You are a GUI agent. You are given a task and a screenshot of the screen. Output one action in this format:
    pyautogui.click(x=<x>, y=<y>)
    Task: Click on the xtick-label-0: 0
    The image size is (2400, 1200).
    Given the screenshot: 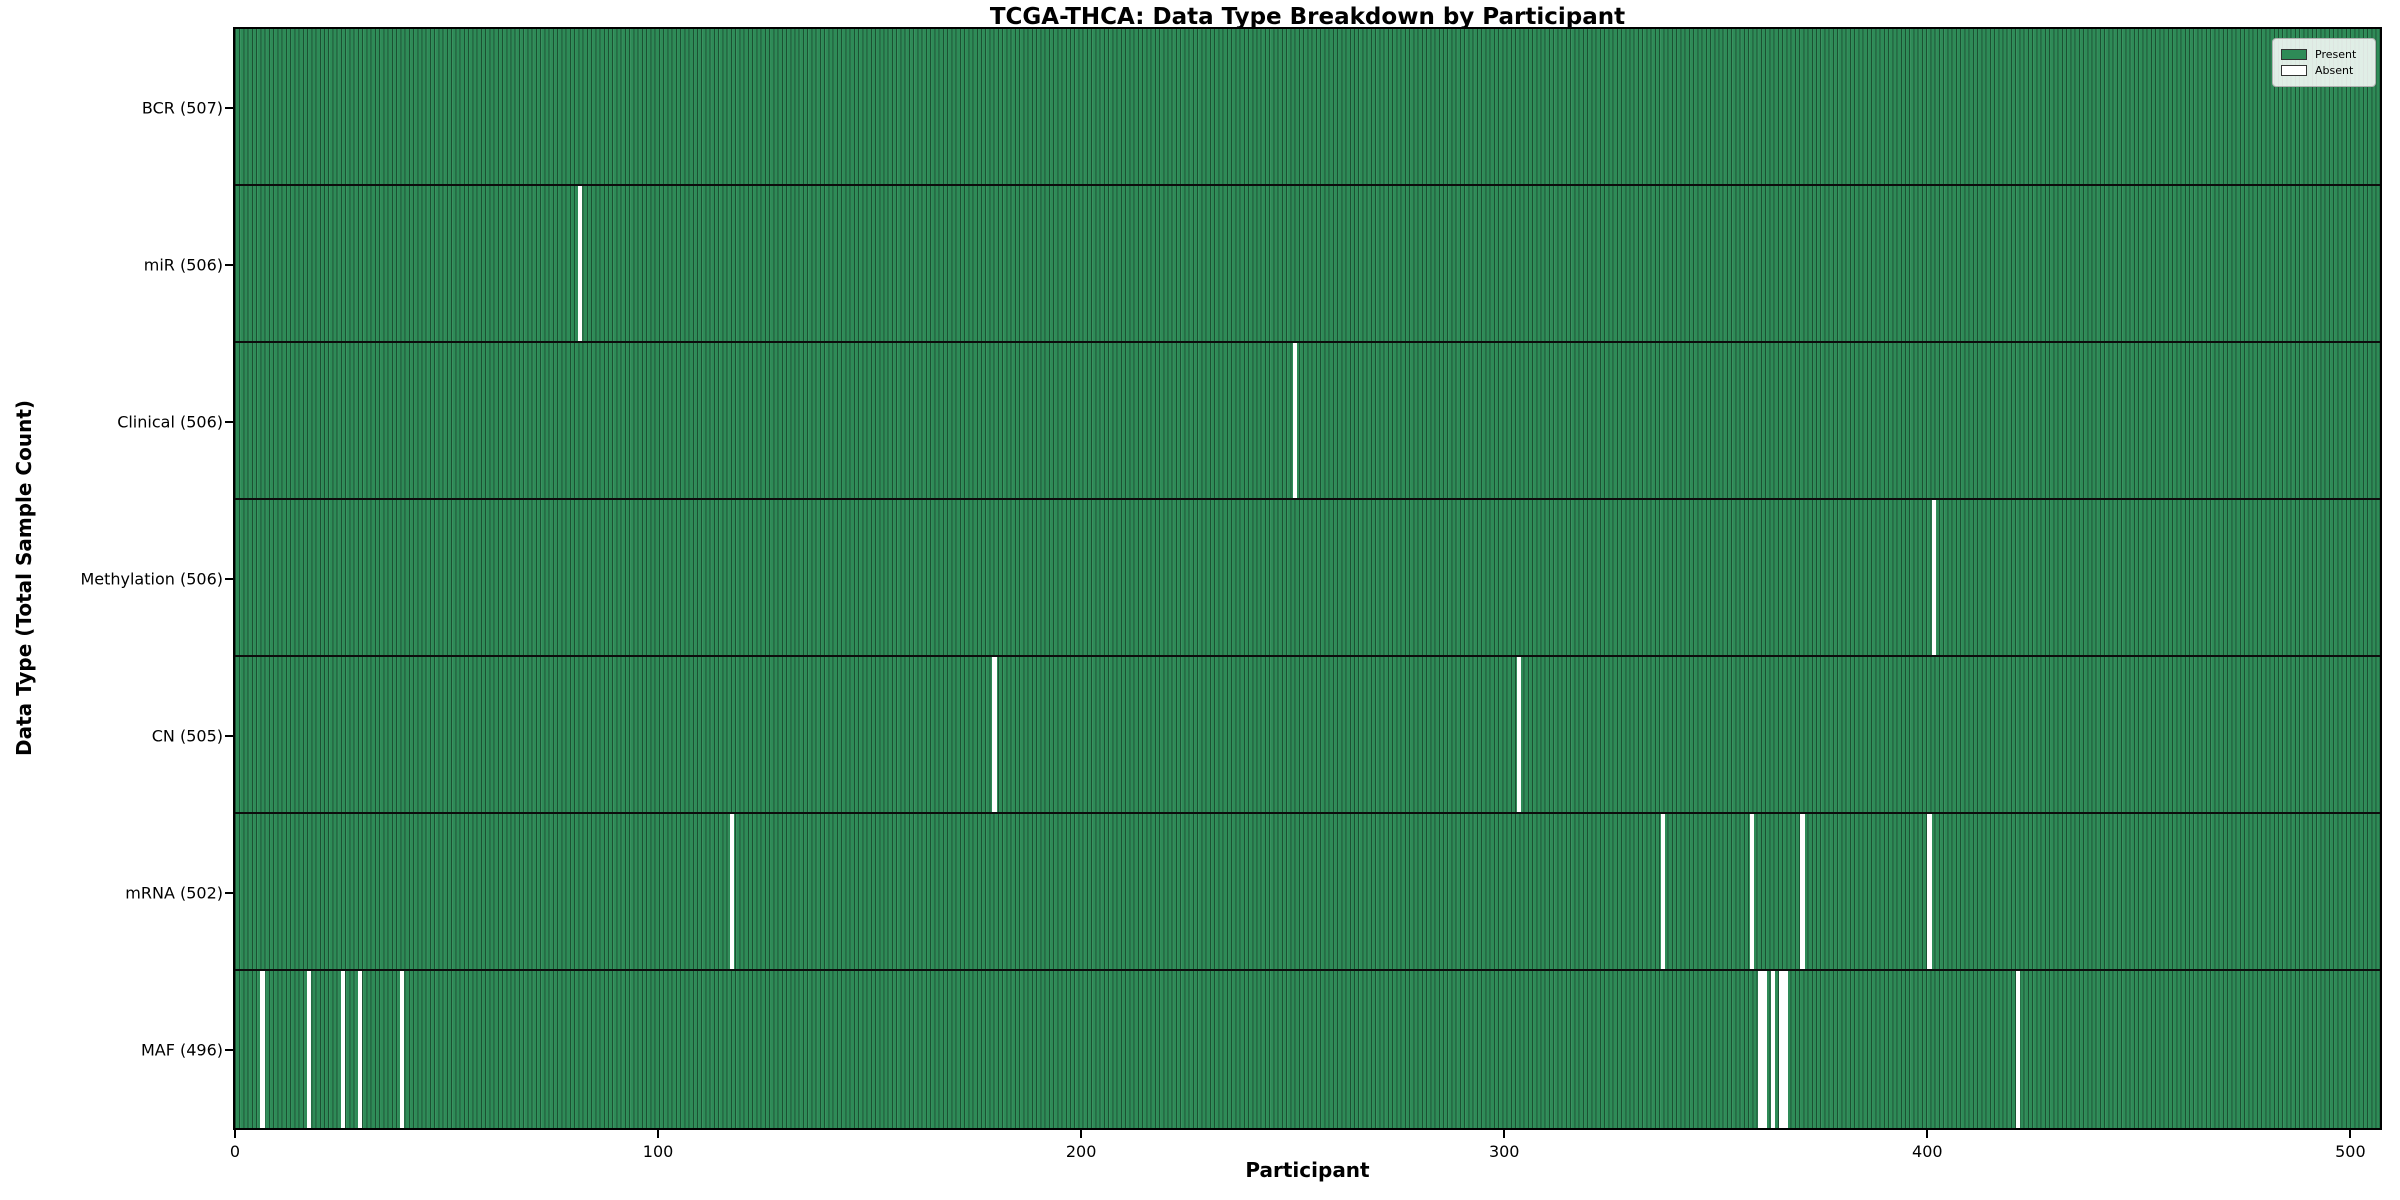 What is the action you would take?
    pyautogui.click(x=235, y=1151)
    